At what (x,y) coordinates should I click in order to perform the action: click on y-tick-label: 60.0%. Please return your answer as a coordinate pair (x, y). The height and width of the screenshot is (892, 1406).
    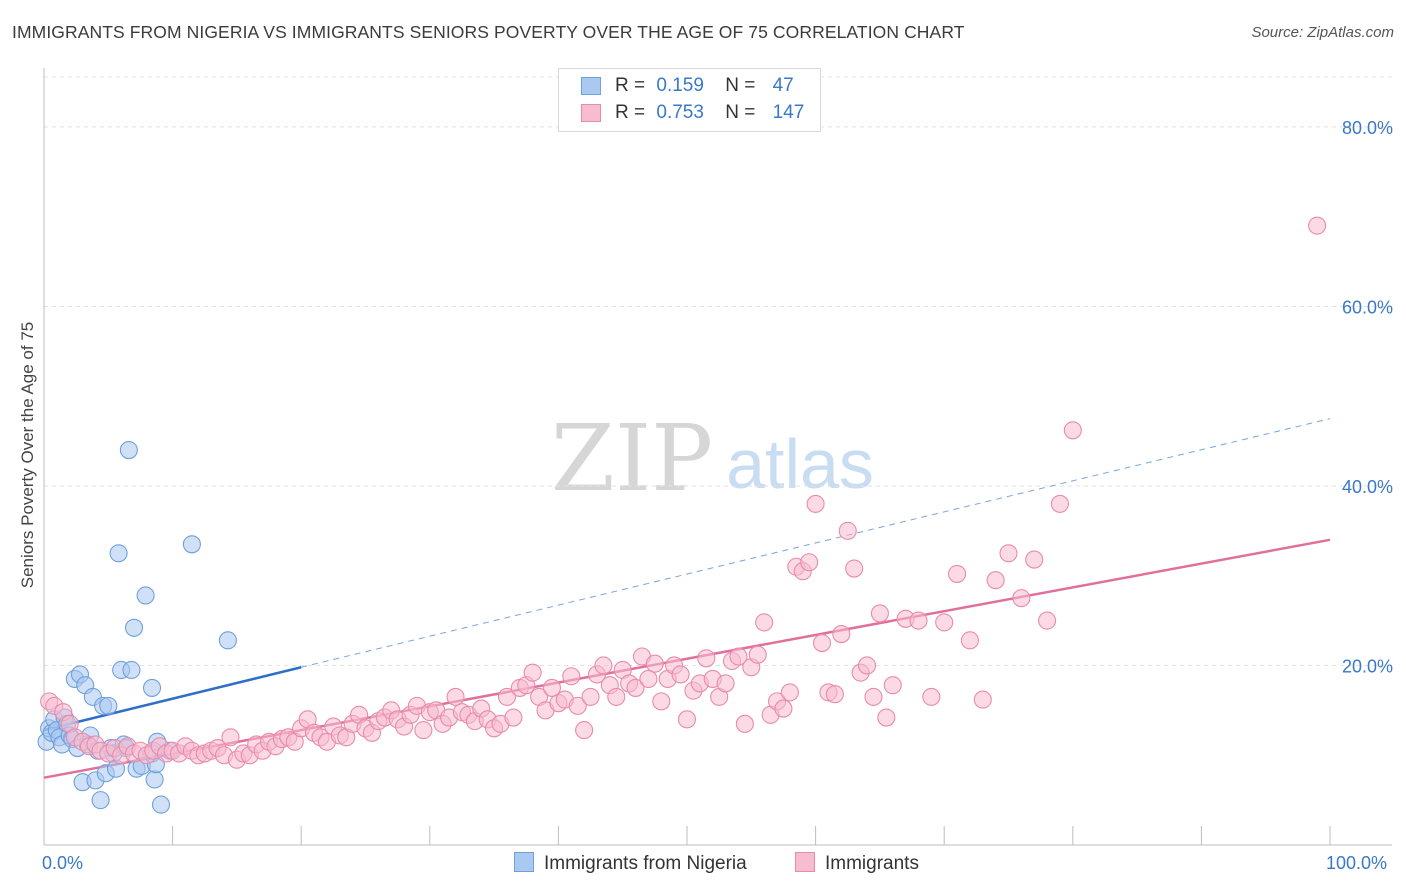
    Looking at the image, I should click on (1367, 307).